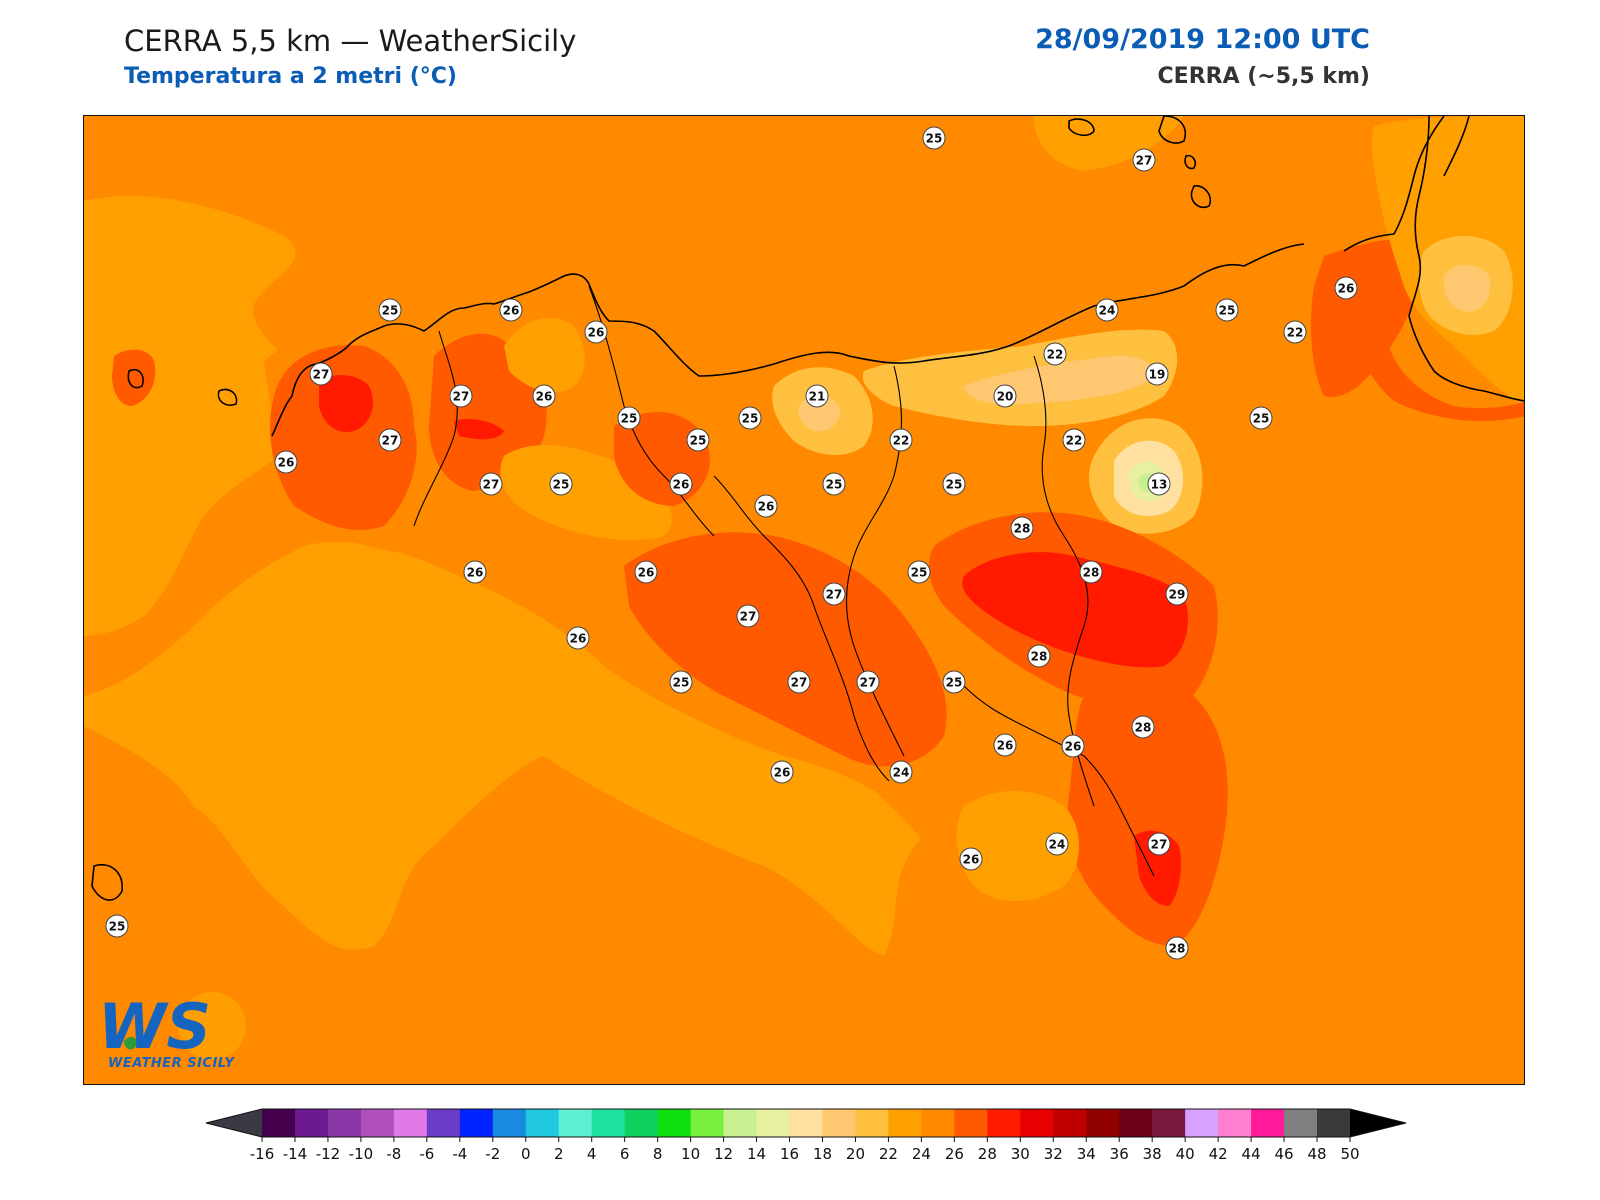 Image resolution: width=1600 pixels, height=1200 pixels. Describe the element at coordinates (1159, 484) in the screenshot. I see `station-marker: 13` at that location.